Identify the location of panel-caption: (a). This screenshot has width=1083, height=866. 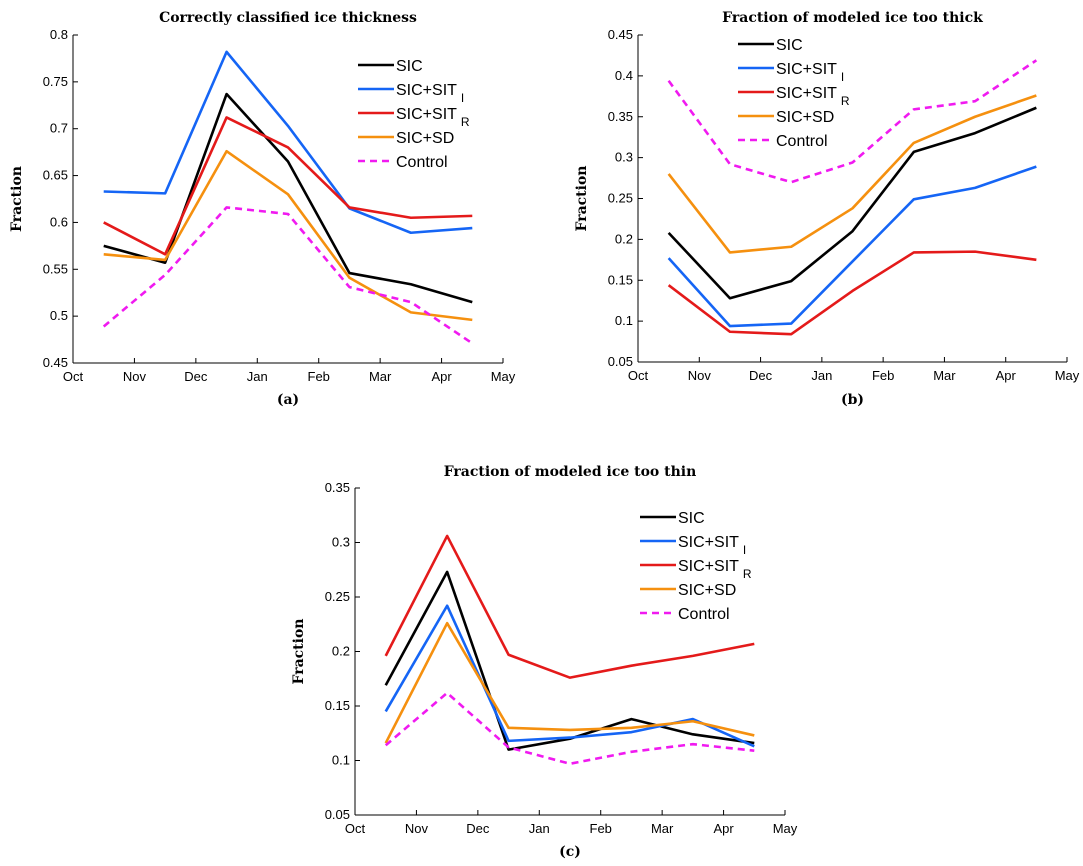
(288, 400).